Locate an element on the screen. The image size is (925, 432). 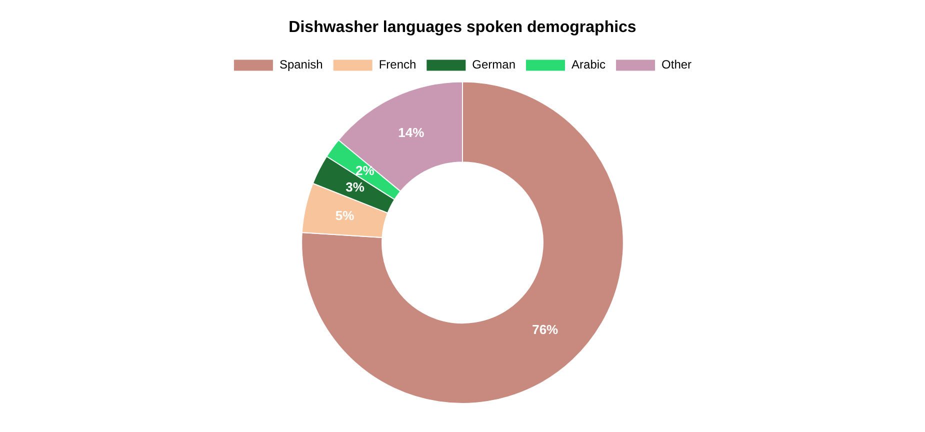
data-label: 76% is located at coordinates (545, 330).